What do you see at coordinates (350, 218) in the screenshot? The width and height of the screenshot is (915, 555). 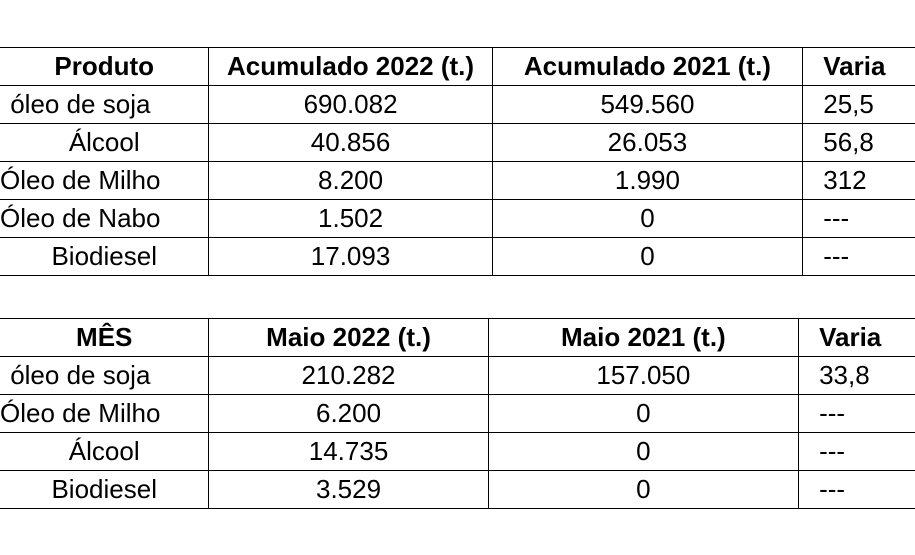 I see `value-cell: 1.502` at bounding box center [350, 218].